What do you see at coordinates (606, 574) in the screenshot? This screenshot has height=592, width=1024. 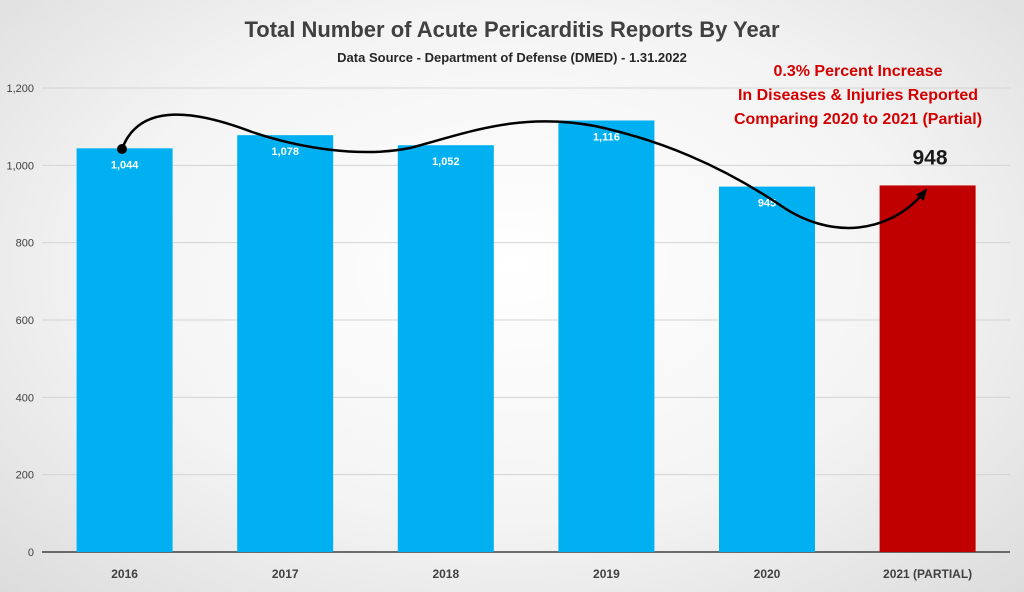 I see `x-tick-label: 2019` at bounding box center [606, 574].